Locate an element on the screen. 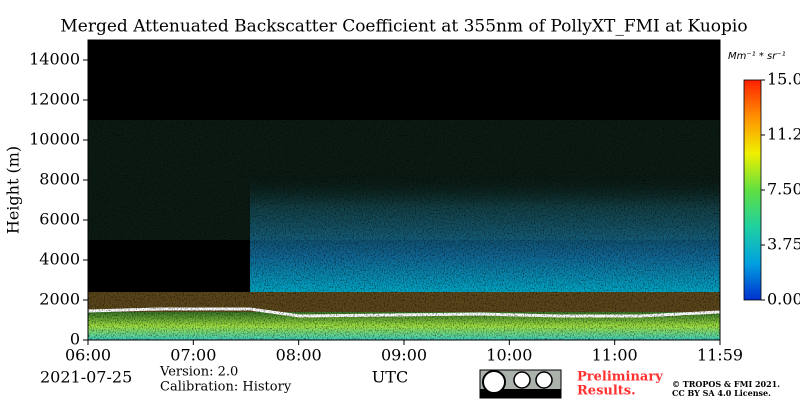  date: 2021-07-25 is located at coordinates (86, 377).